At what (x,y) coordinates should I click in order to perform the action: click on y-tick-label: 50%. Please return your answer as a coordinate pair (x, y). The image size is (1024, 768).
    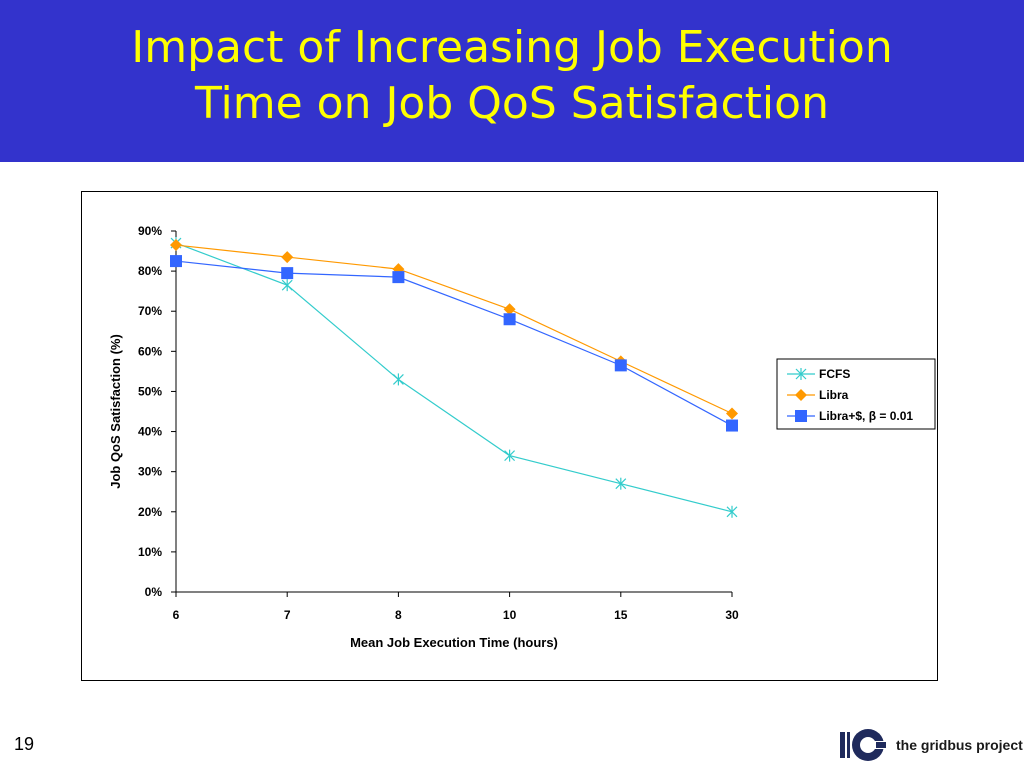
    Looking at the image, I should click on (150, 391).